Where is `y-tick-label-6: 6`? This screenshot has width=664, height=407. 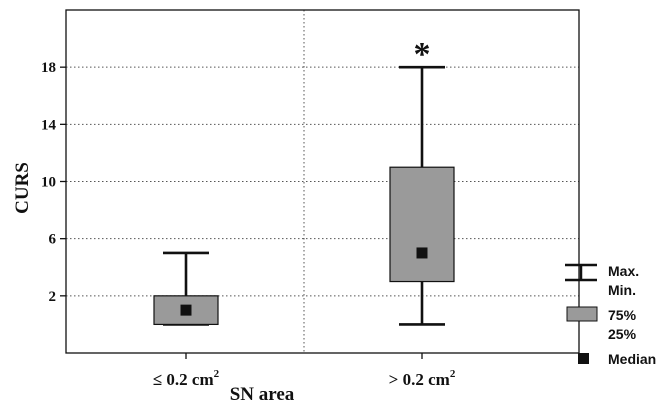
y-tick-label-6: 6 is located at coordinates (53, 240).